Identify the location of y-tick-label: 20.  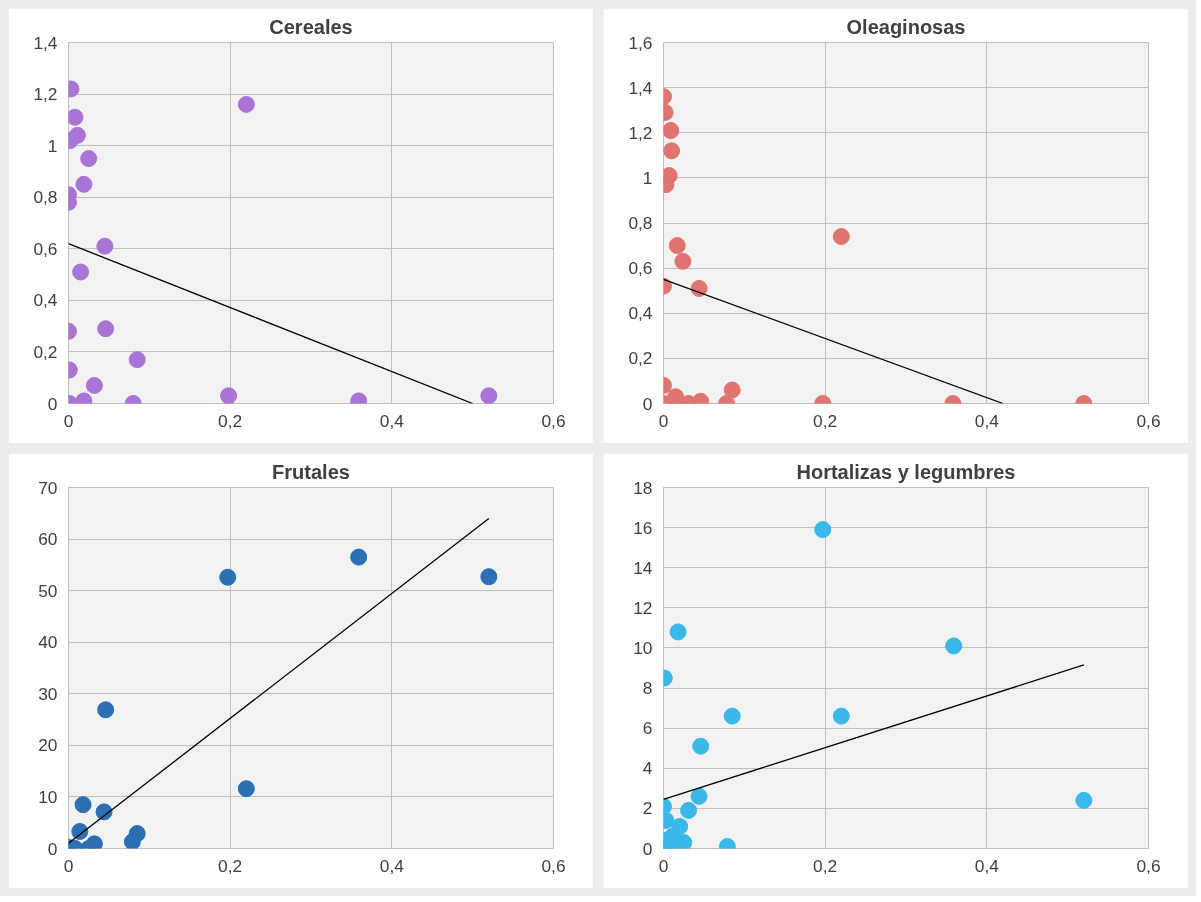
(48, 745).